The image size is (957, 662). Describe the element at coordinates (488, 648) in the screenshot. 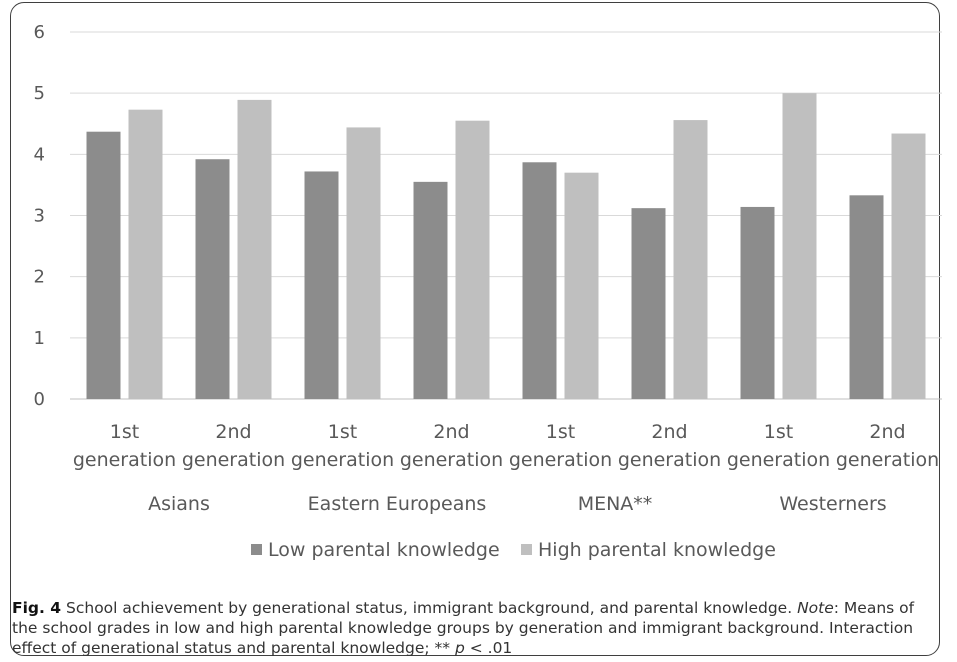

I see `caption-p-text: < .01` at that location.